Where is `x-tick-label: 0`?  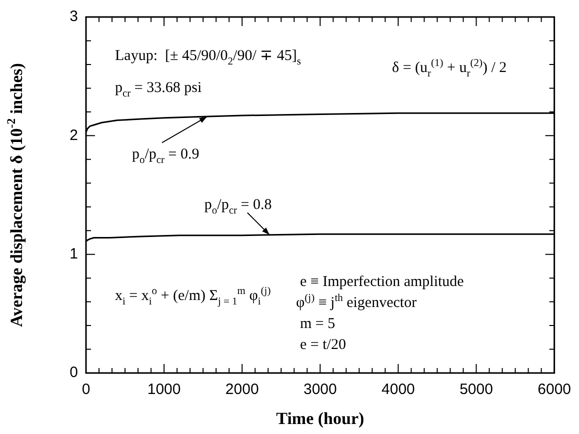
x-tick-label: 0 is located at coordinates (86, 389).